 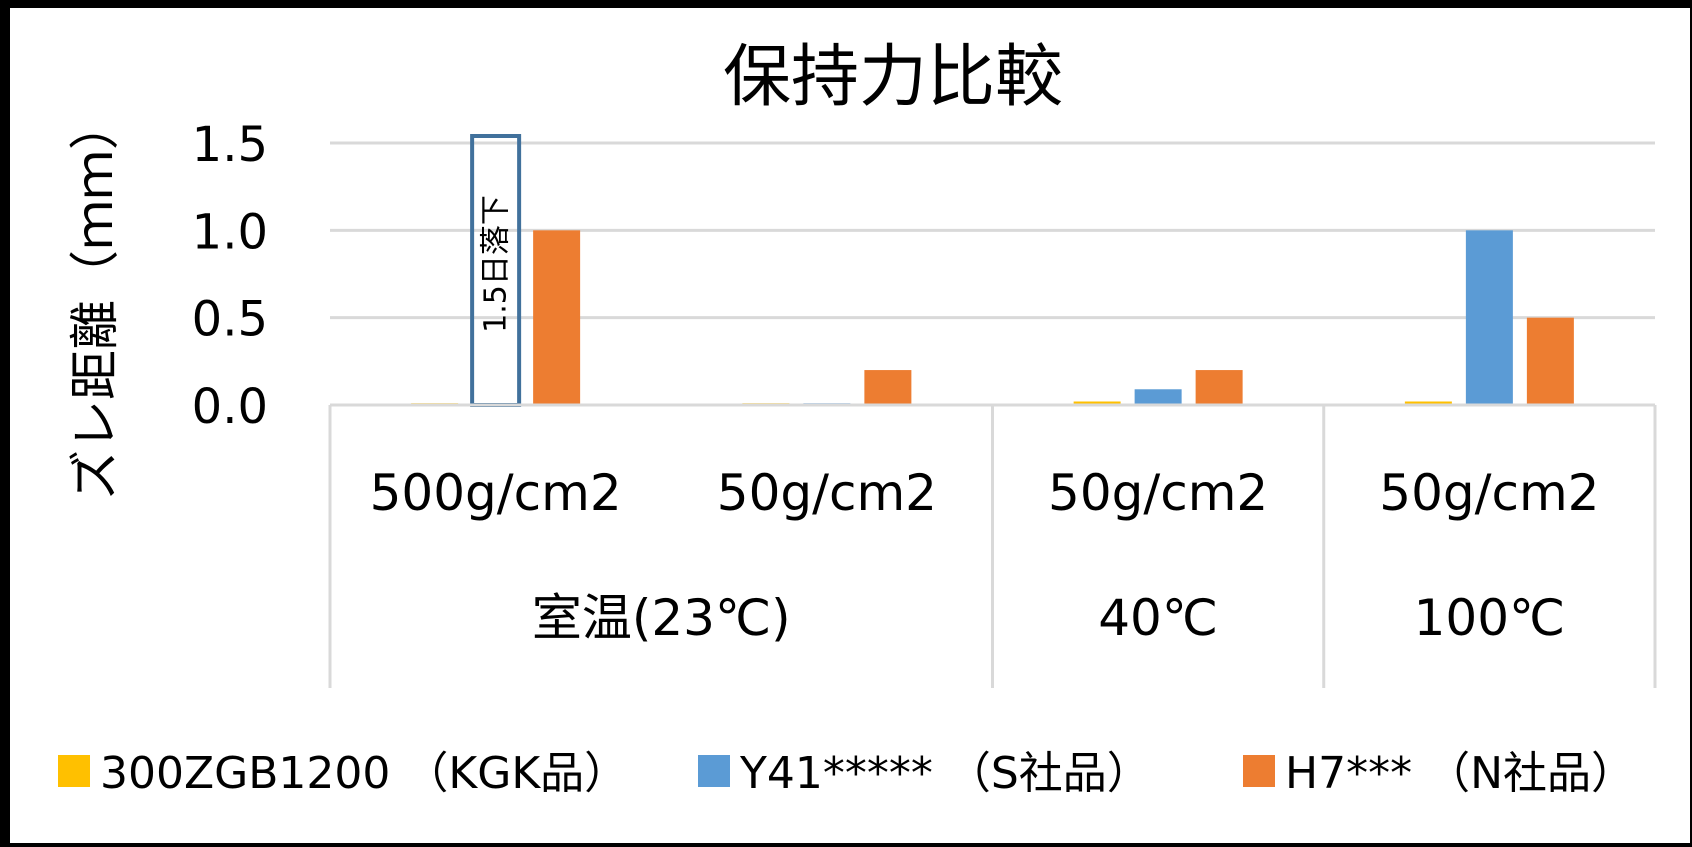 I want to click on group-label: 室温(23℃), so click(x=661, y=618).